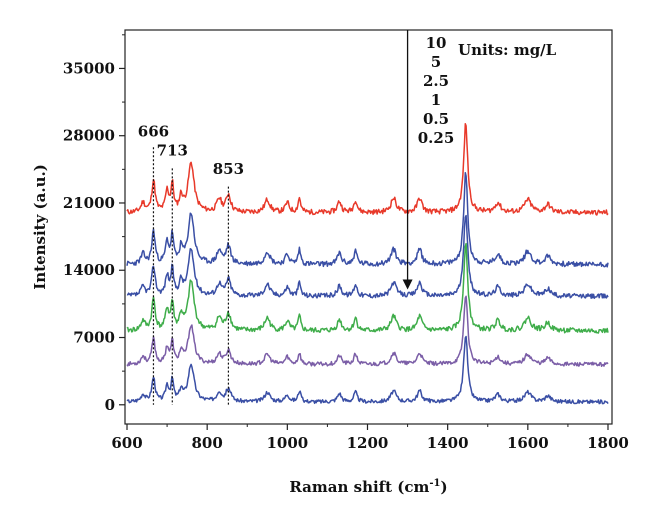 The height and width of the screenshot is (521, 660). Describe the element at coordinates (94, 338) in the screenshot. I see `y-tick-label: 7000` at that location.